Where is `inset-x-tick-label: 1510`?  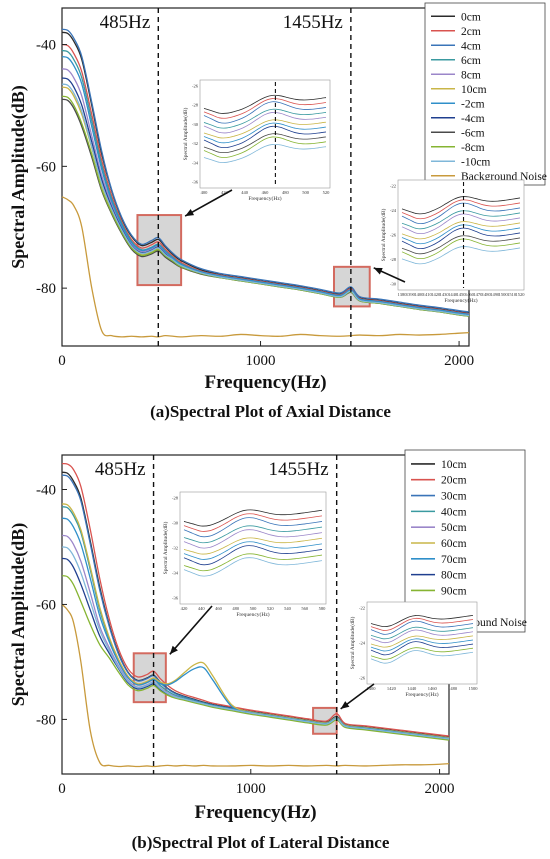 inset-x-tick-label: 1510 is located at coordinates (512, 294).